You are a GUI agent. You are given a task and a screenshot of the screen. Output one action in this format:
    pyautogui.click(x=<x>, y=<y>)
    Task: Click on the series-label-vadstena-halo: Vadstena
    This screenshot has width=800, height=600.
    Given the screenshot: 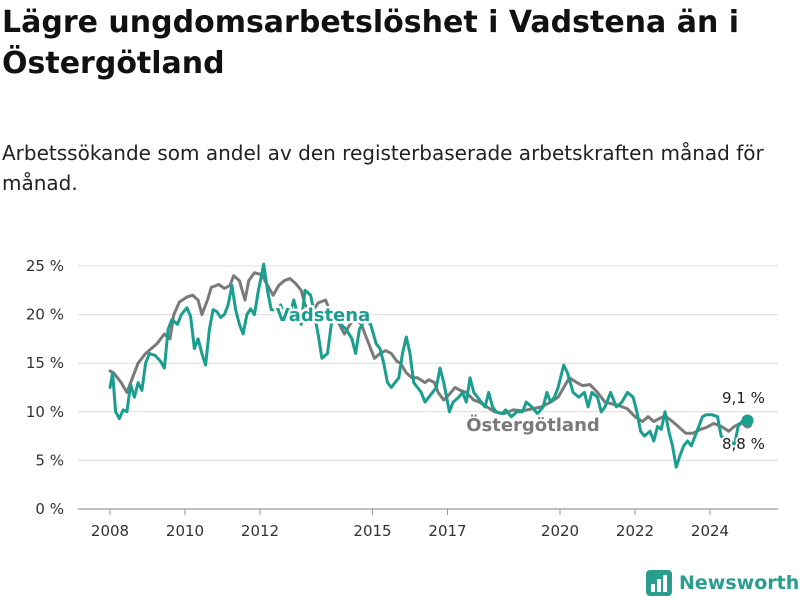 What is the action you would take?
    pyautogui.click(x=323, y=315)
    